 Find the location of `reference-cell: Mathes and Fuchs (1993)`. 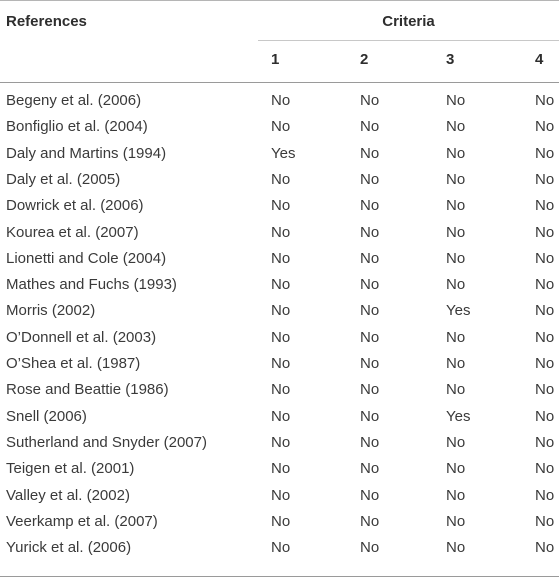

reference-cell: Mathes and Fuchs (1993) is located at coordinates (91, 285).